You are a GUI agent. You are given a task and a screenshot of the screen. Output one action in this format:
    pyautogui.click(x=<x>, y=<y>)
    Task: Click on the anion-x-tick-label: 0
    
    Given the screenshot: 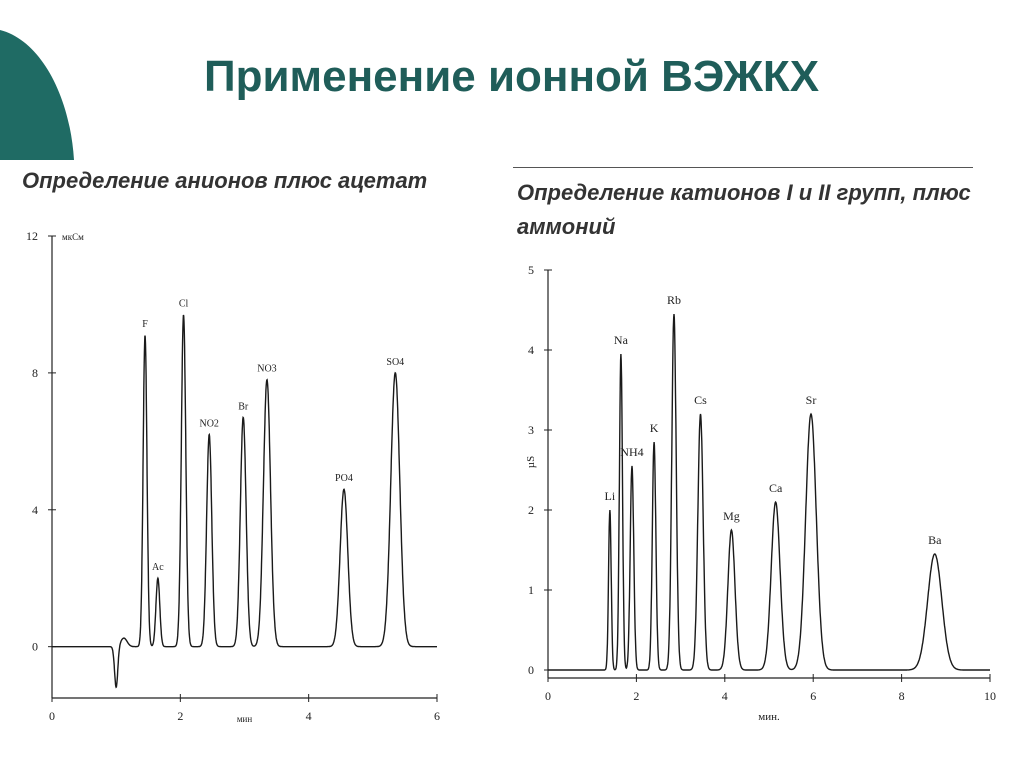 What is the action you would take?
    pyautogui.click(x=52, y=716)
    